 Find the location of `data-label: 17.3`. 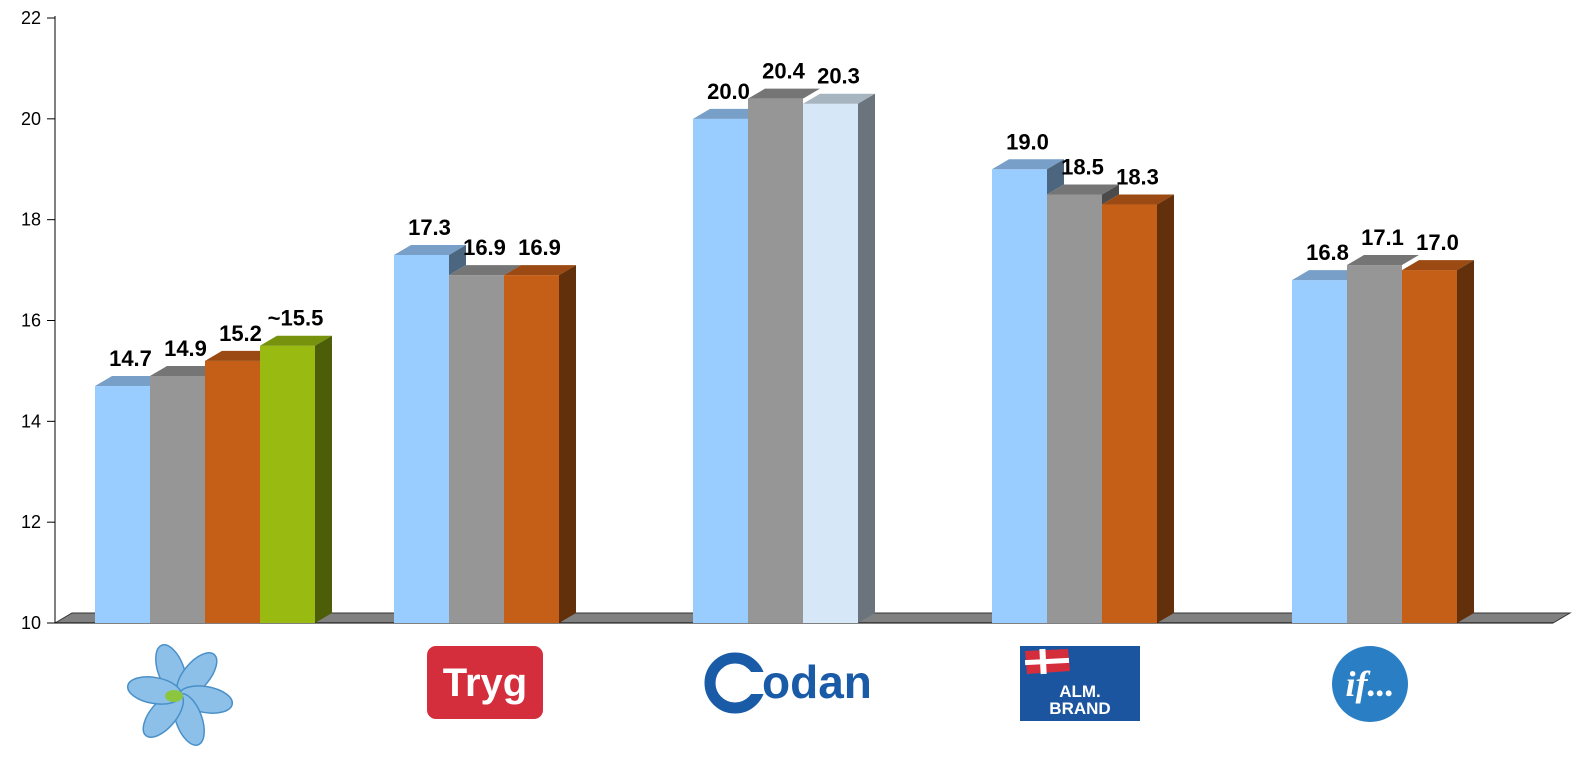

data-label: 17.3 is located at coordinates (429, 227).